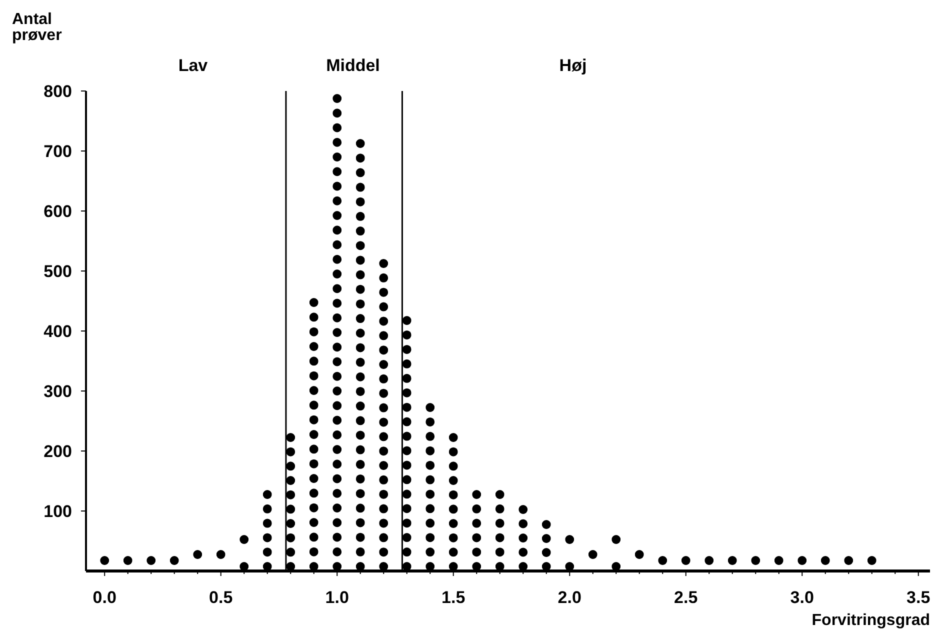  What do you see at coordinates (337, 597) in the screenshot?
I see `x-tick-label: 1.0` at bounding box center [337, 597].